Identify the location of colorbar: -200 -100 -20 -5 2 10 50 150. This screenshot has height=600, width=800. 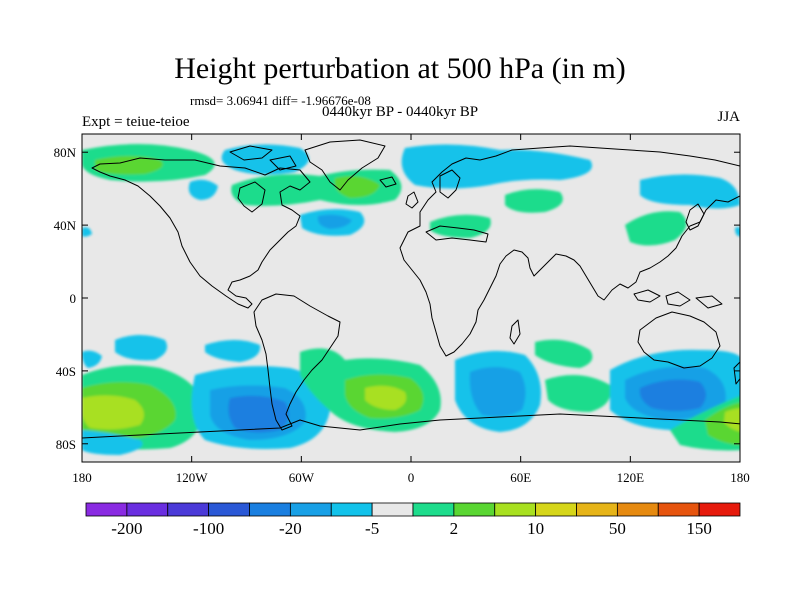
(413, 520).